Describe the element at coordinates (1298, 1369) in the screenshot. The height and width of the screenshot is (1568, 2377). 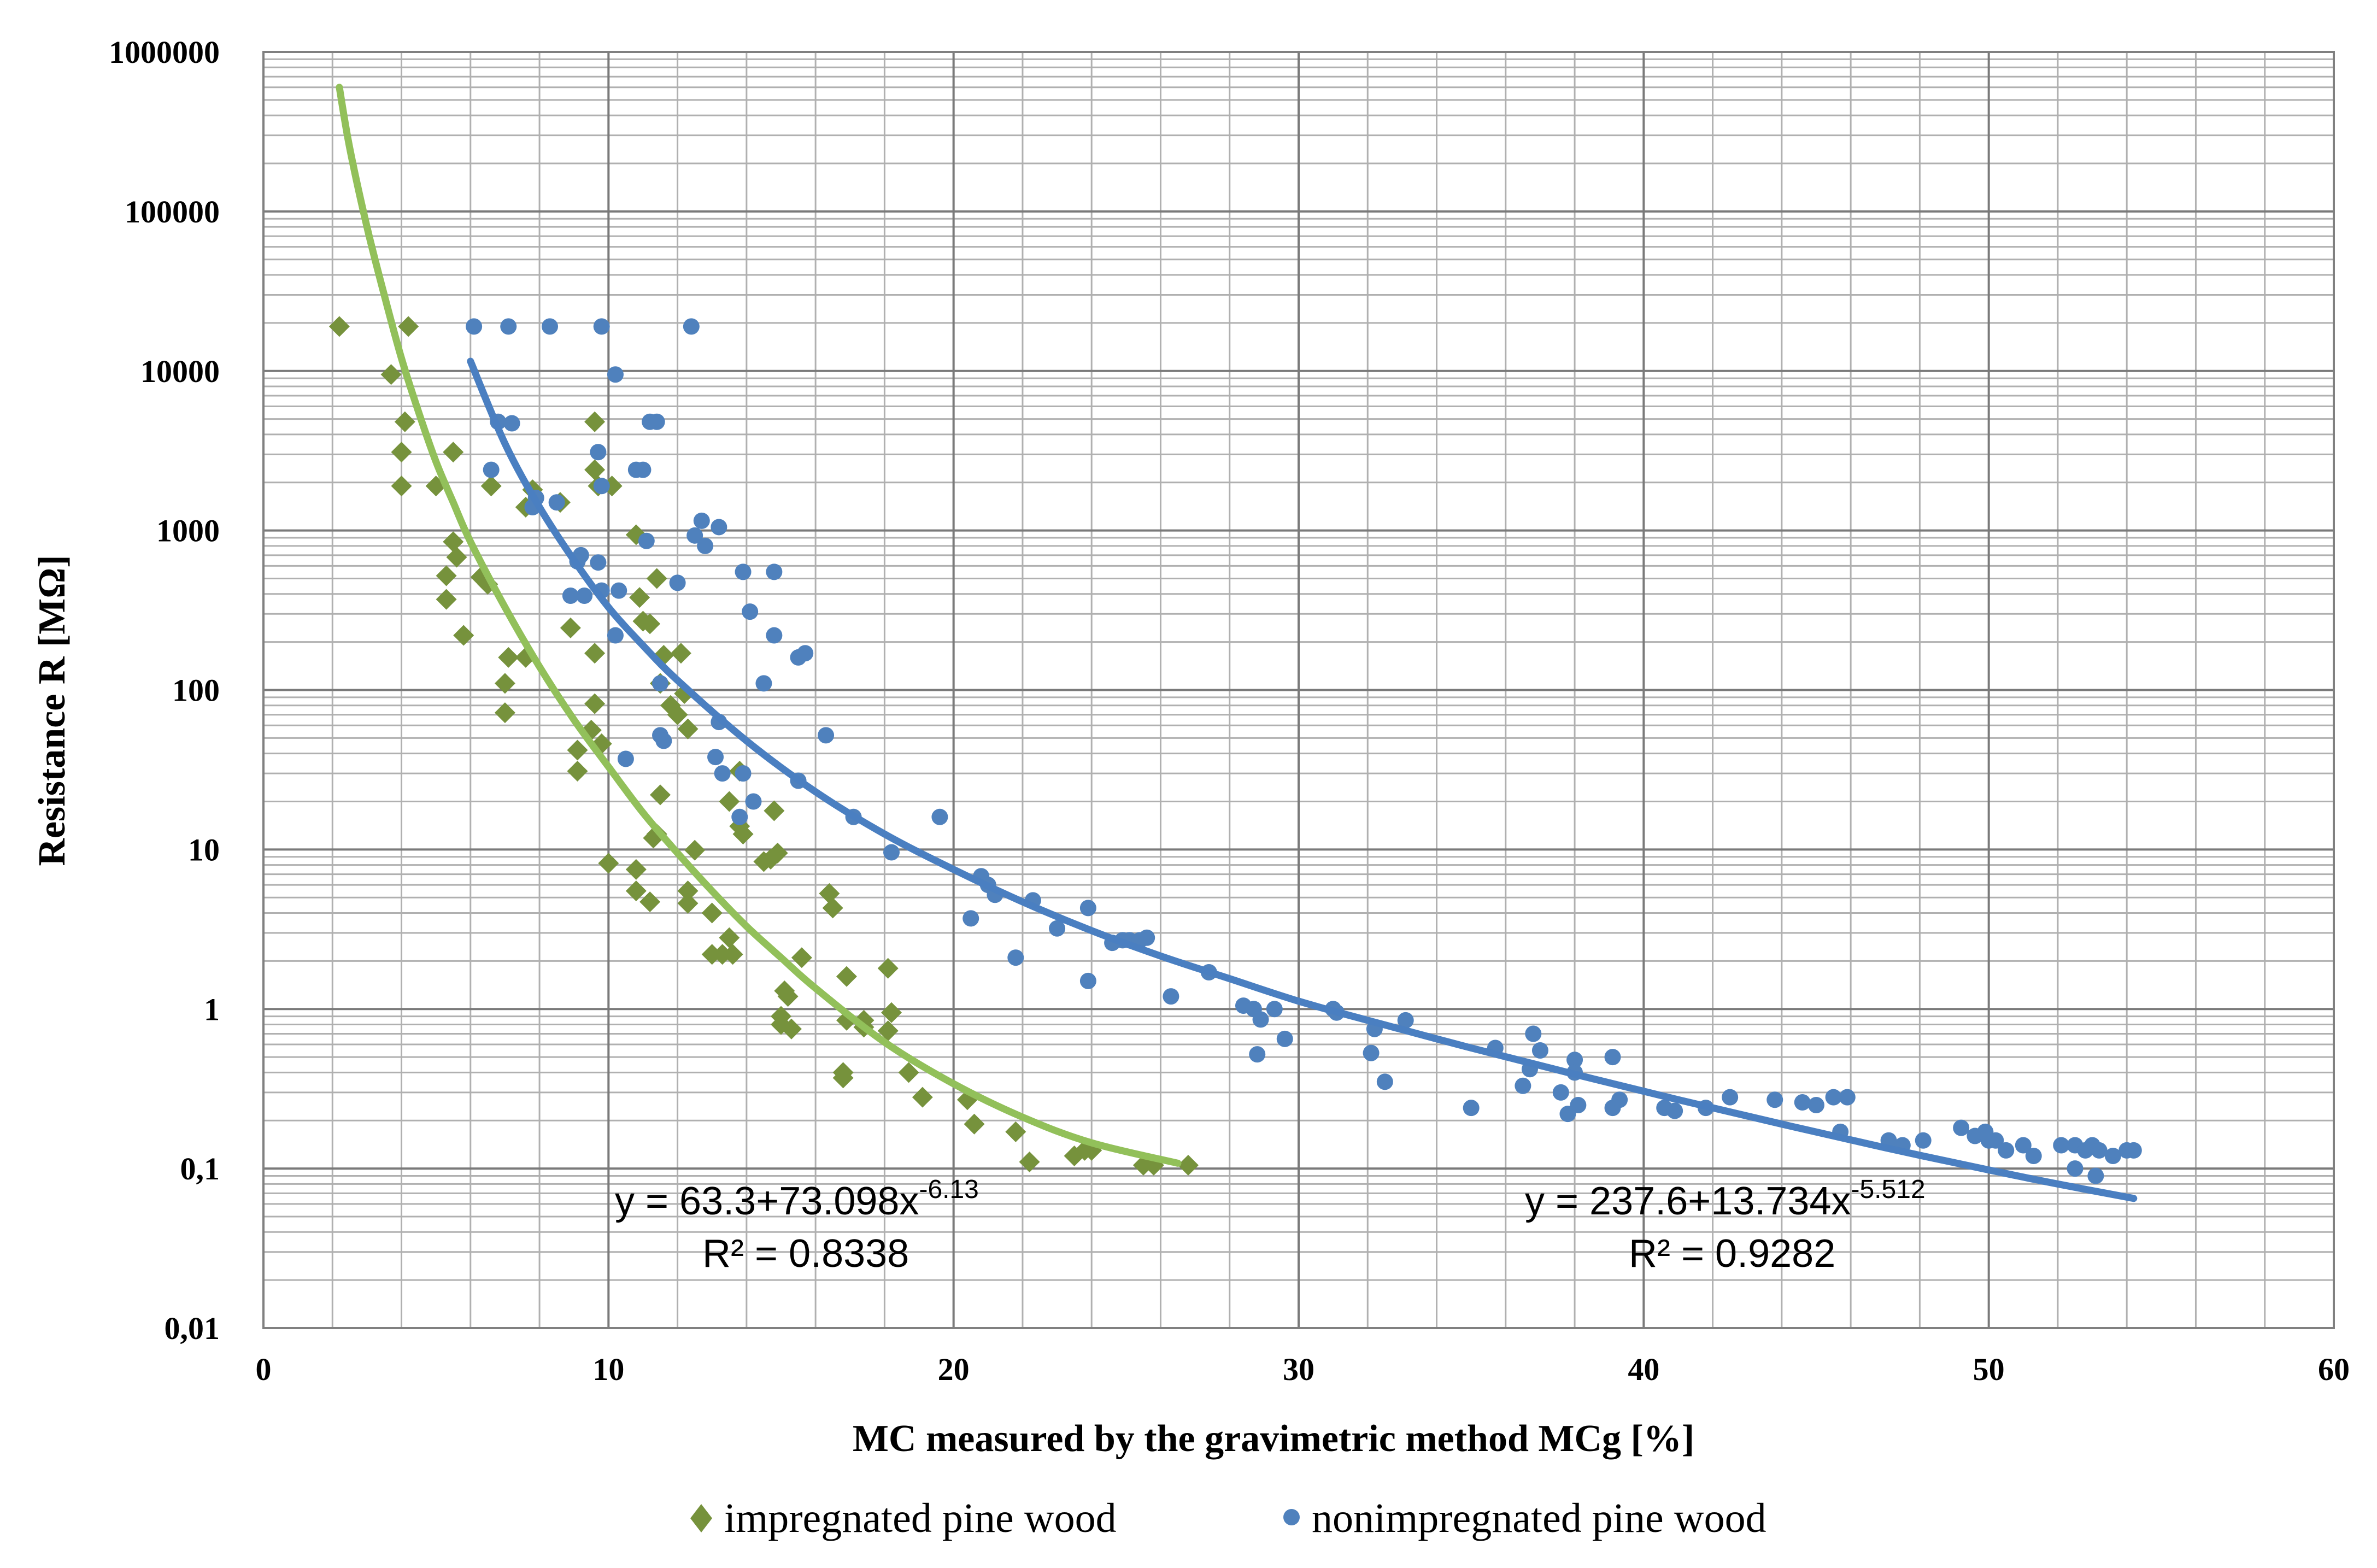
I see `x-tick-label: 30` at that location.